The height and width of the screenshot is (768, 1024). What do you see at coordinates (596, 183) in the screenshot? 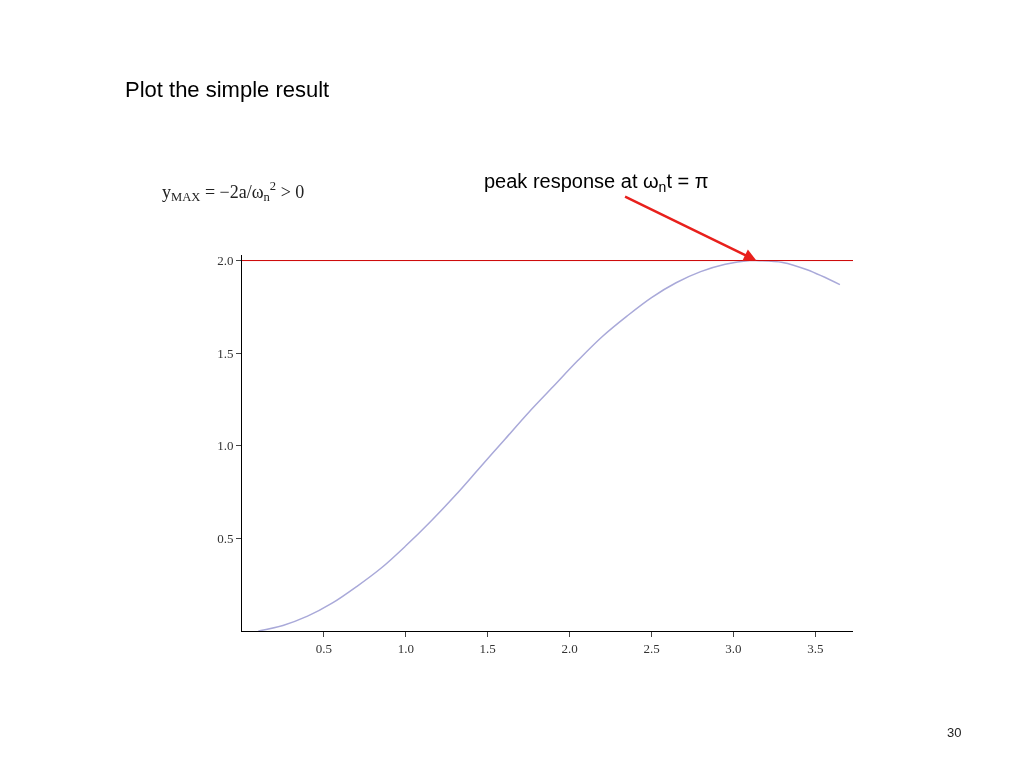
I see `annotation: peak response at ω$_{n}$t = π` at bounding box center [596, 183].